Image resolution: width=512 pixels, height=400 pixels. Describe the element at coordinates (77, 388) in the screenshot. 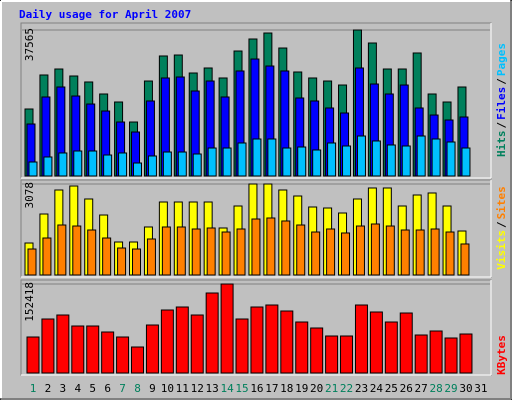

I see `x-tick-label: 4` at that location.